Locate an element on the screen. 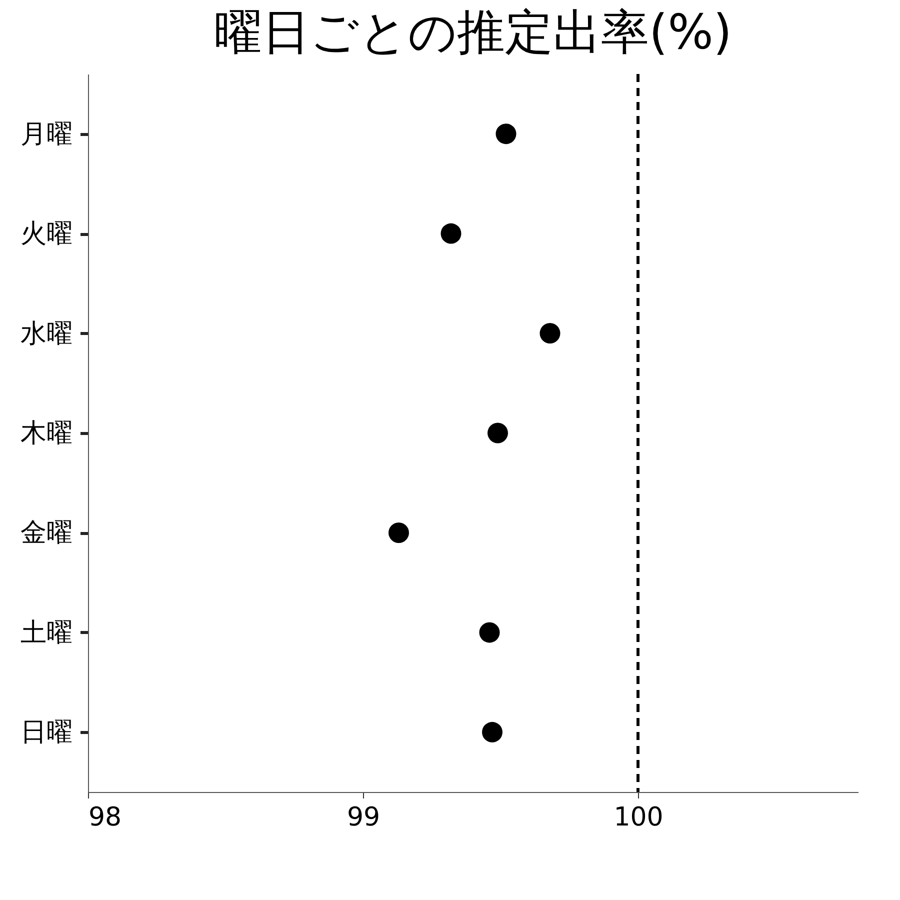  chart-title: 曜日ごとの推定出率(%) is located at coordinates (473, 32).